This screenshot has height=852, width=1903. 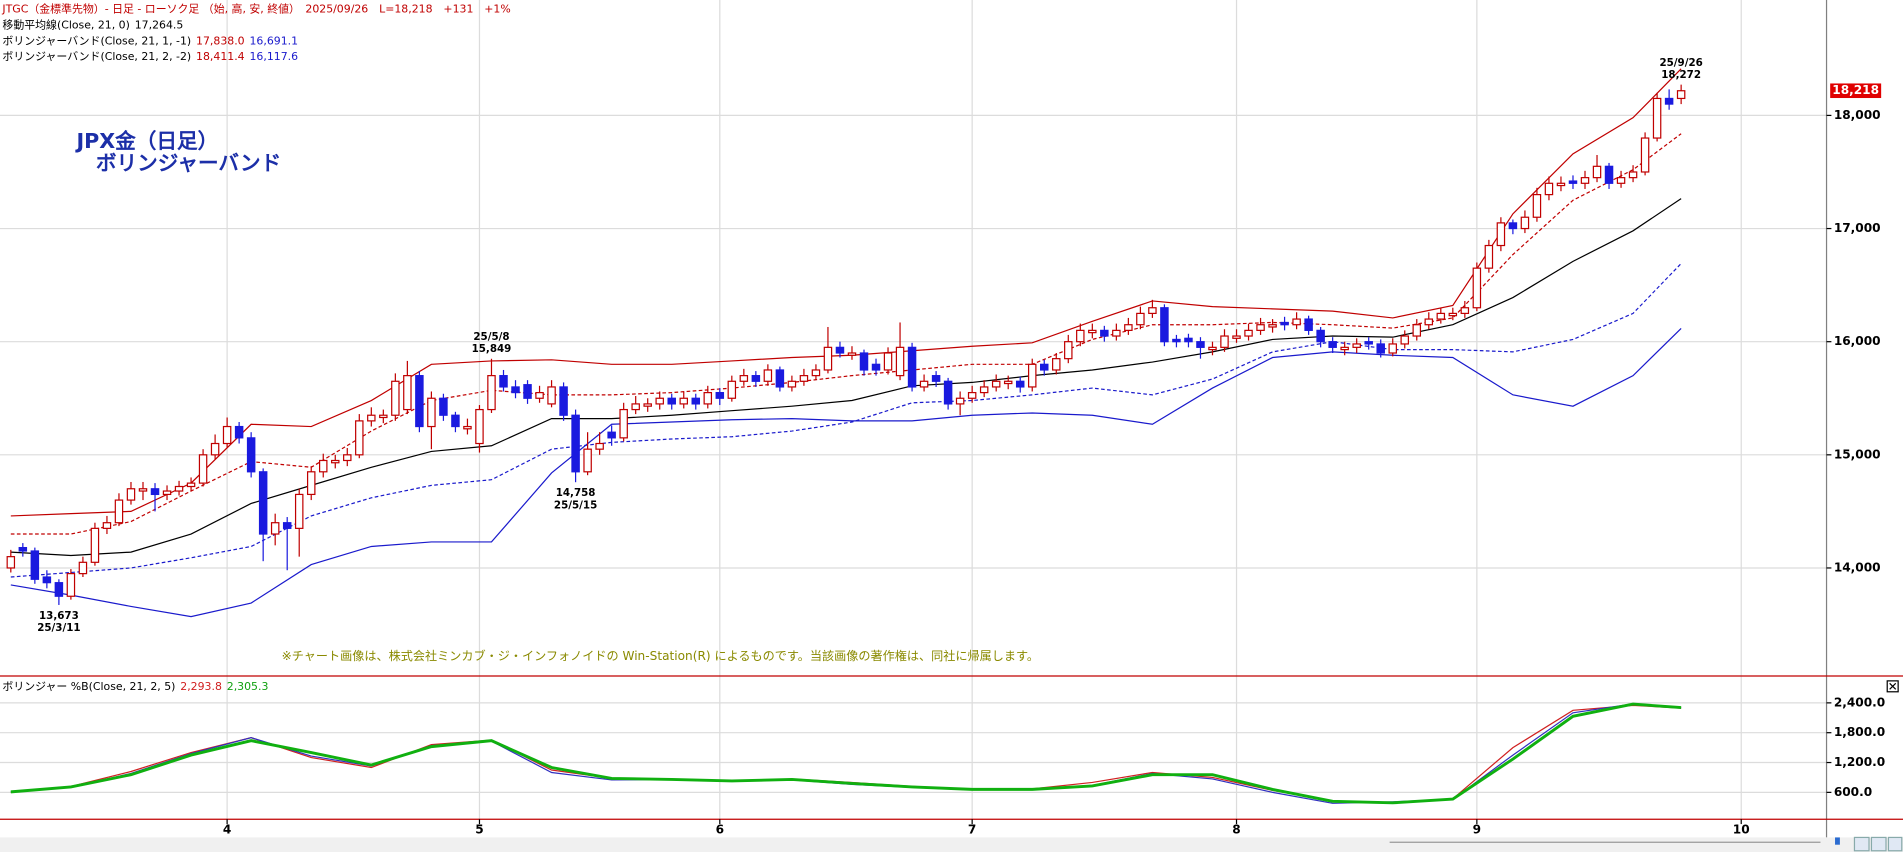 I want to click on indicator-header: ボリンジャー %B(Close, 21, 2, 5) 2,293.8 2,305.3, so click(x=135, y=686).